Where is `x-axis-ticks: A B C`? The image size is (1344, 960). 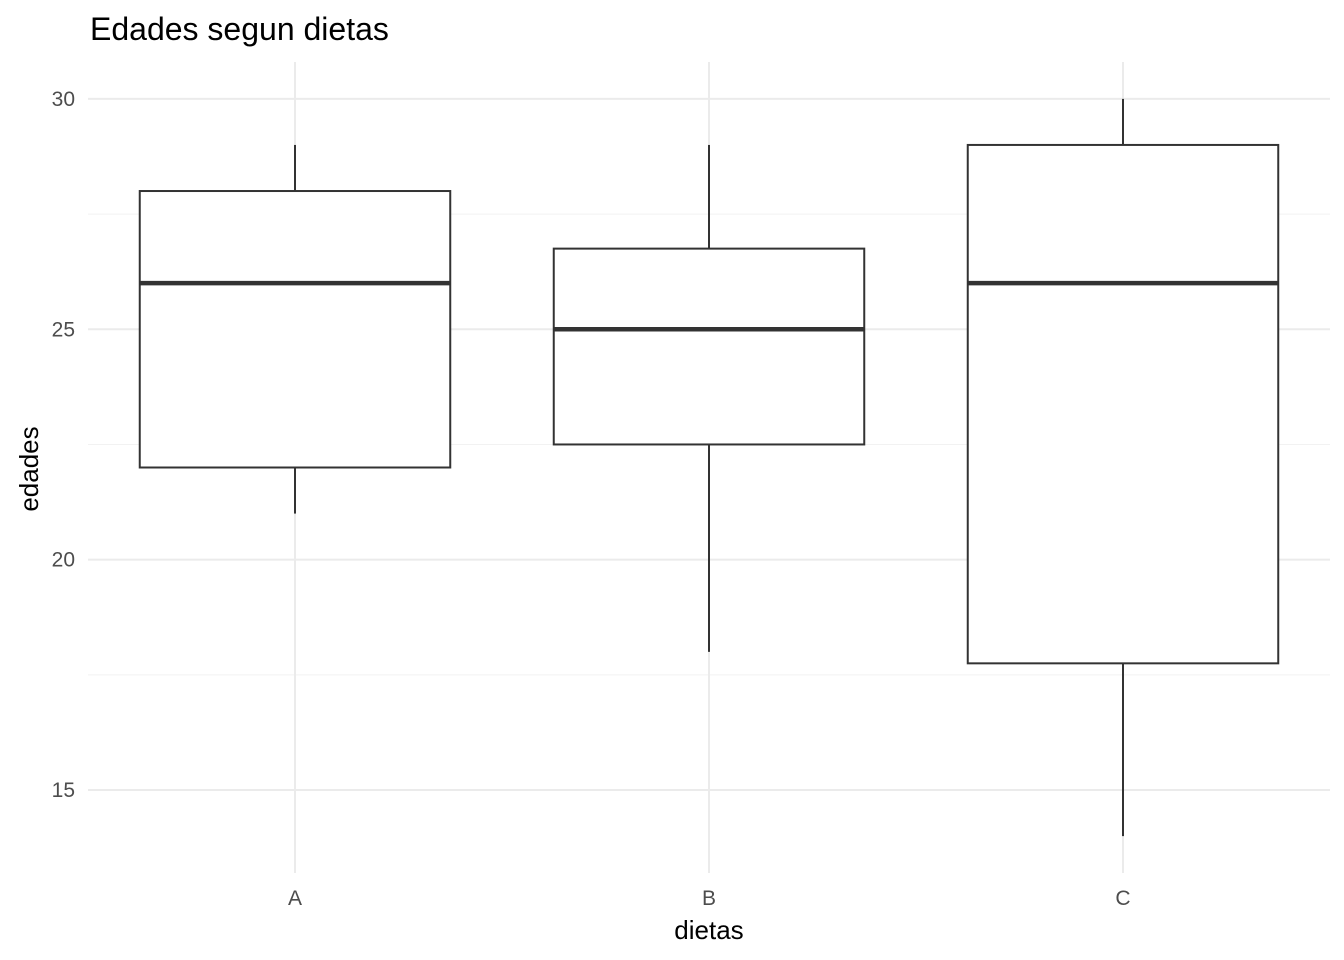 x-axis-ticks: A B C is located at coordinates (709, 898).